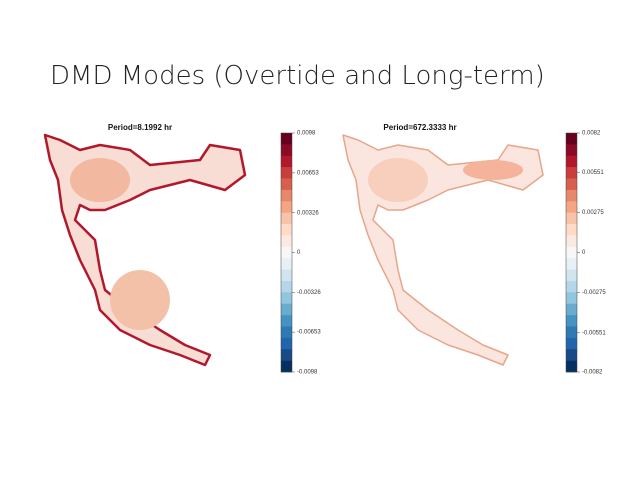  I want to click on colorbar-tick-label: -0.0082, so click(592, 373).